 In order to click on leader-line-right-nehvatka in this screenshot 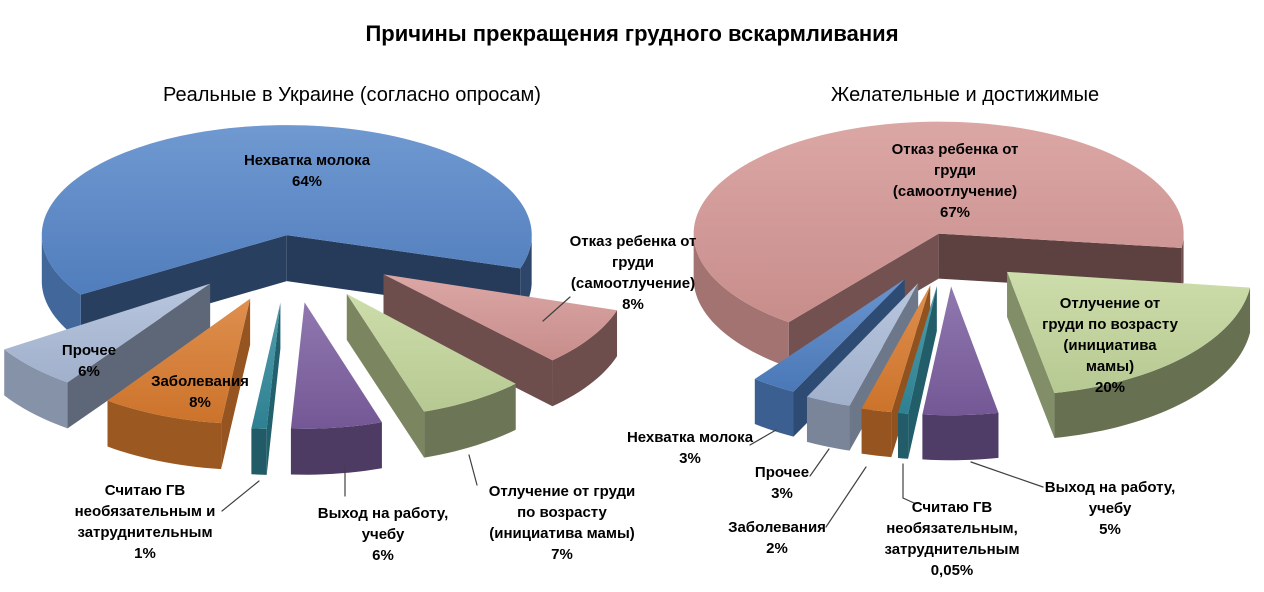, I will do `click(763, 437)`.